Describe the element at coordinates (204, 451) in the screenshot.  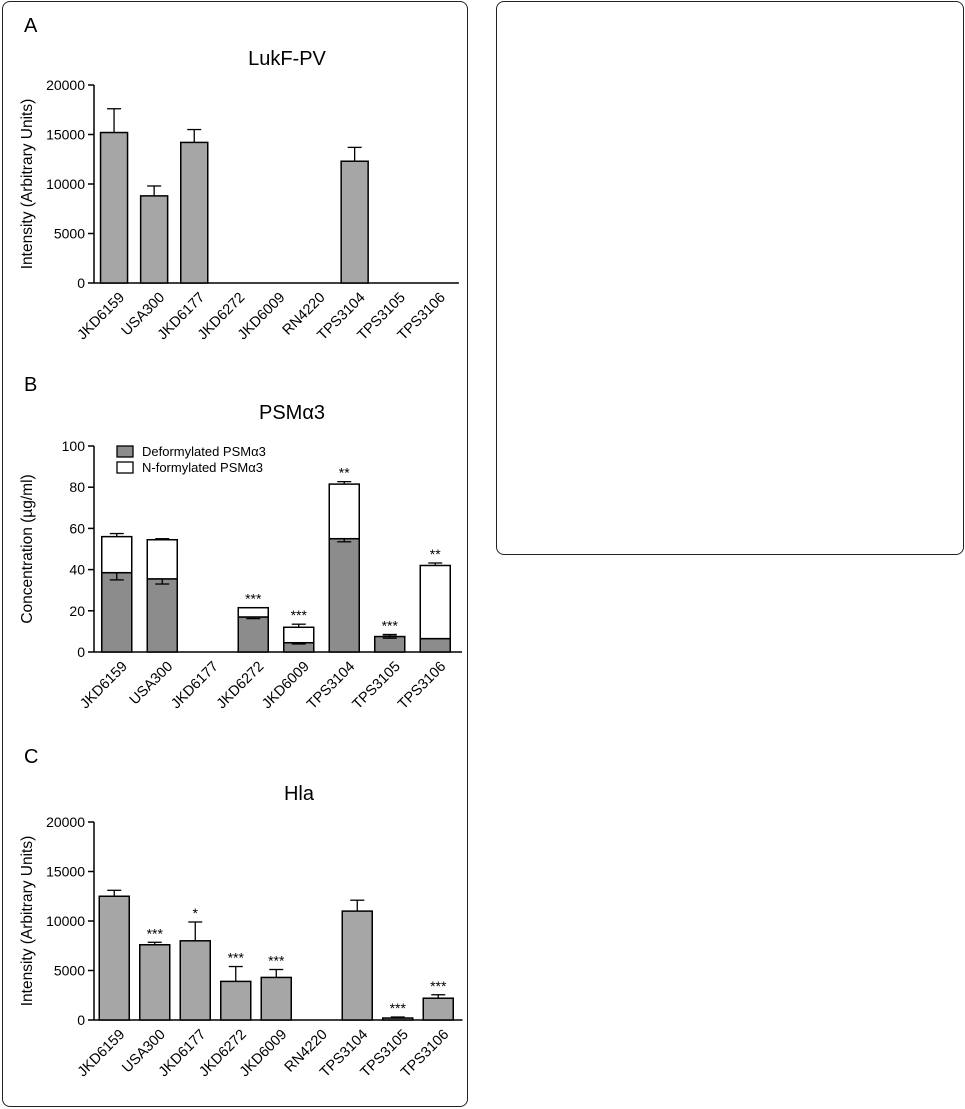
I see `legend-label: Deformylated PSMα3` at that location.